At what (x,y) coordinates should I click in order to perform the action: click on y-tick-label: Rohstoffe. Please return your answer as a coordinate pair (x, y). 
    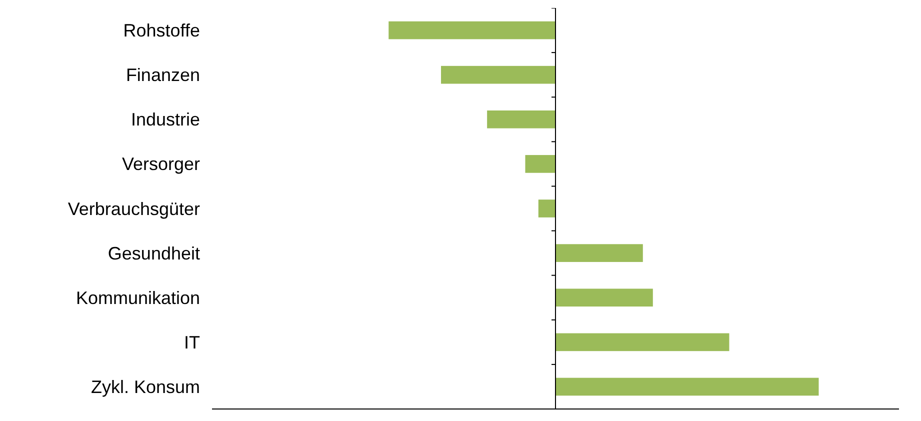
    Looking at the image, I should click on (161, 30).